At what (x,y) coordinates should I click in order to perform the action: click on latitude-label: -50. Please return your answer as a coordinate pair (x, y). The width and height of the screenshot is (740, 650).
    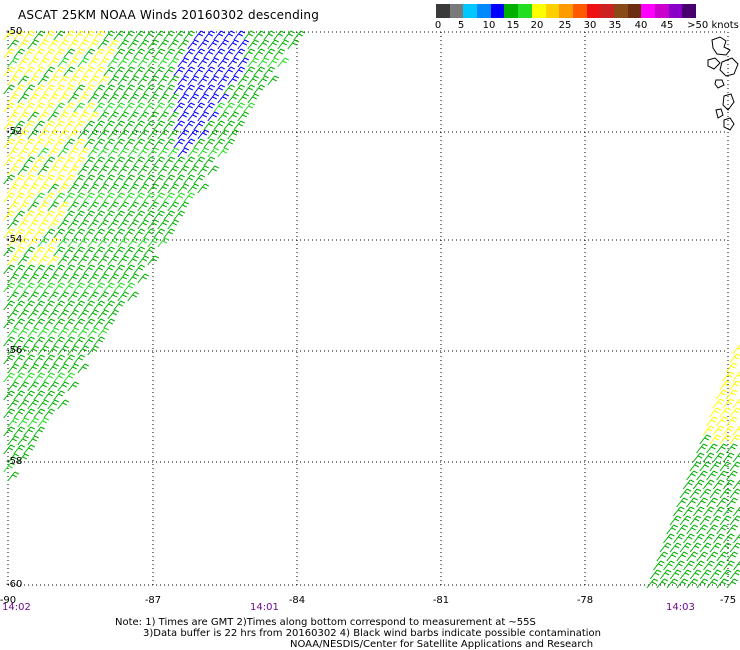
    Looking at the image, I should click on (14, 31).